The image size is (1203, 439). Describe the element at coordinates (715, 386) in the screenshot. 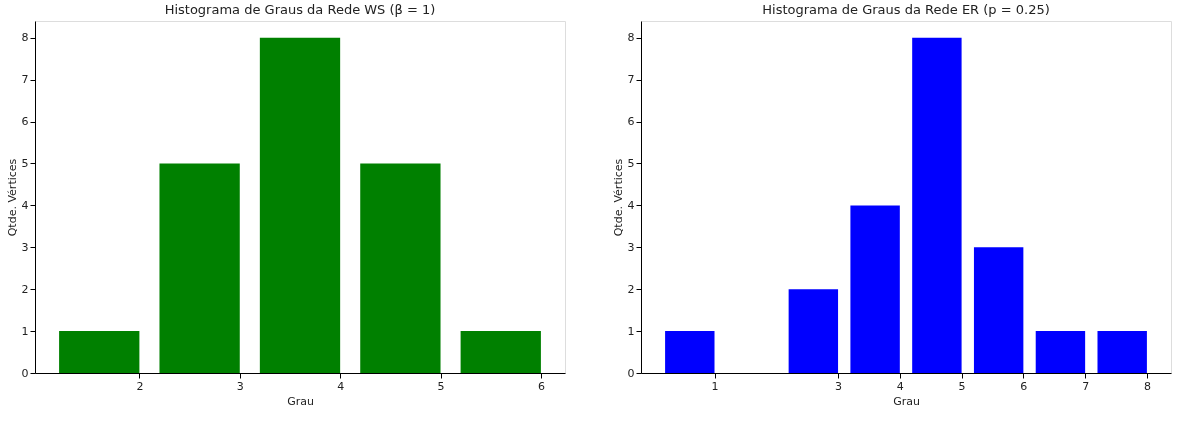

I see `x-tick-label: 1` at that location.